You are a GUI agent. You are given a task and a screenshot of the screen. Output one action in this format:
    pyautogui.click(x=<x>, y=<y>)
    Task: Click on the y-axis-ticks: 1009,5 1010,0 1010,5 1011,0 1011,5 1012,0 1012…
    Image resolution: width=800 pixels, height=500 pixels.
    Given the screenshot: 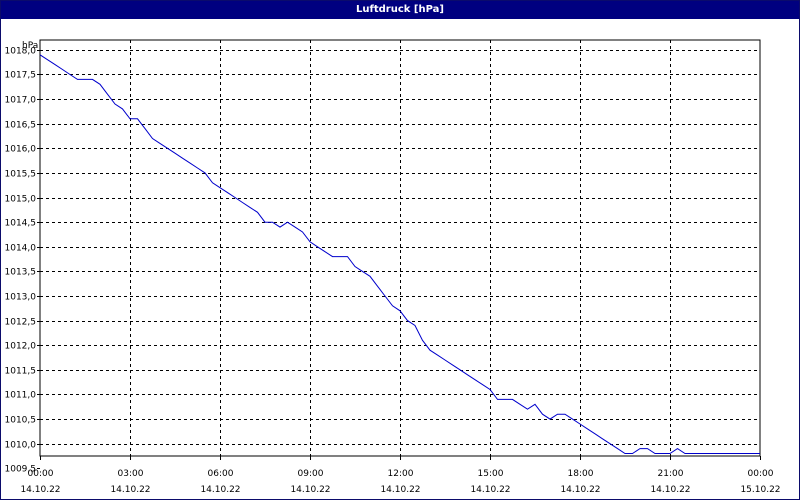 What is the action you would take?
    pyautogui.click(x=22, y=261)
    